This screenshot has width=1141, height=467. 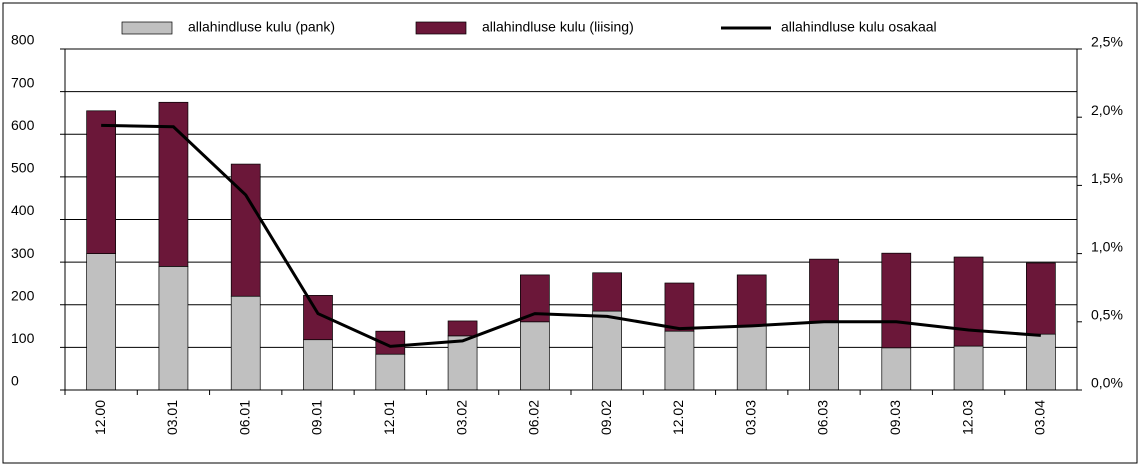 I want to click on y-tick-label: 300, so click(x=23, y=253).